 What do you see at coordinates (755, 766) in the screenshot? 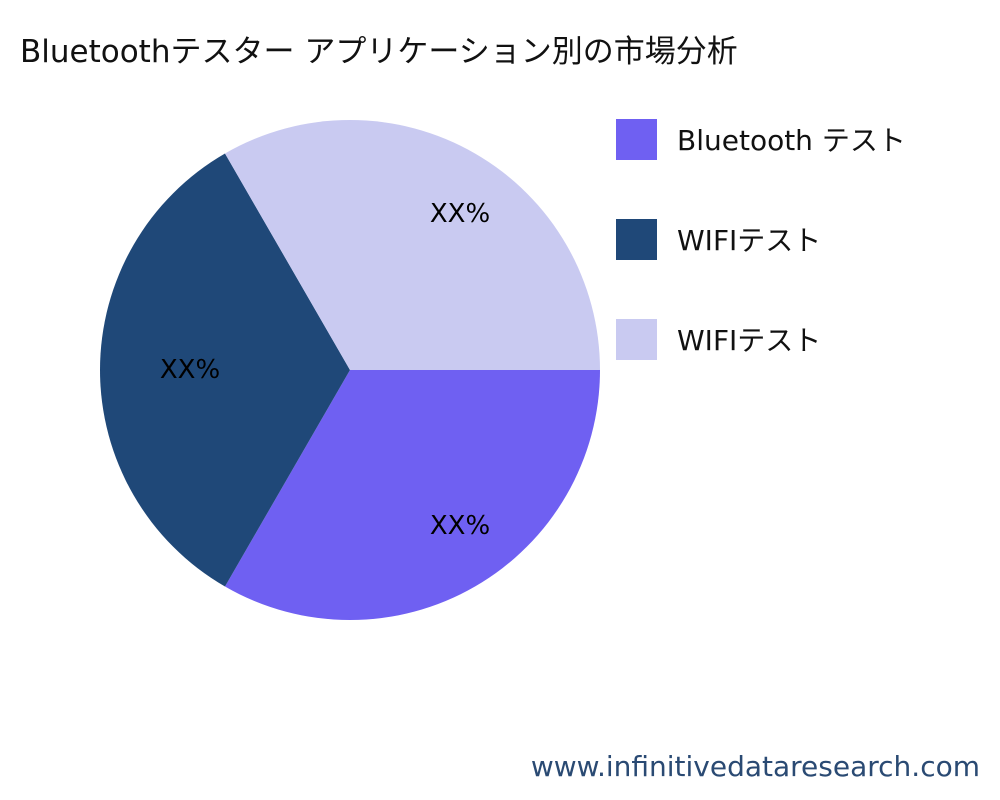
I see `footer-url: www.infinitivedataresearch.com` at bounding box center [755, 766].